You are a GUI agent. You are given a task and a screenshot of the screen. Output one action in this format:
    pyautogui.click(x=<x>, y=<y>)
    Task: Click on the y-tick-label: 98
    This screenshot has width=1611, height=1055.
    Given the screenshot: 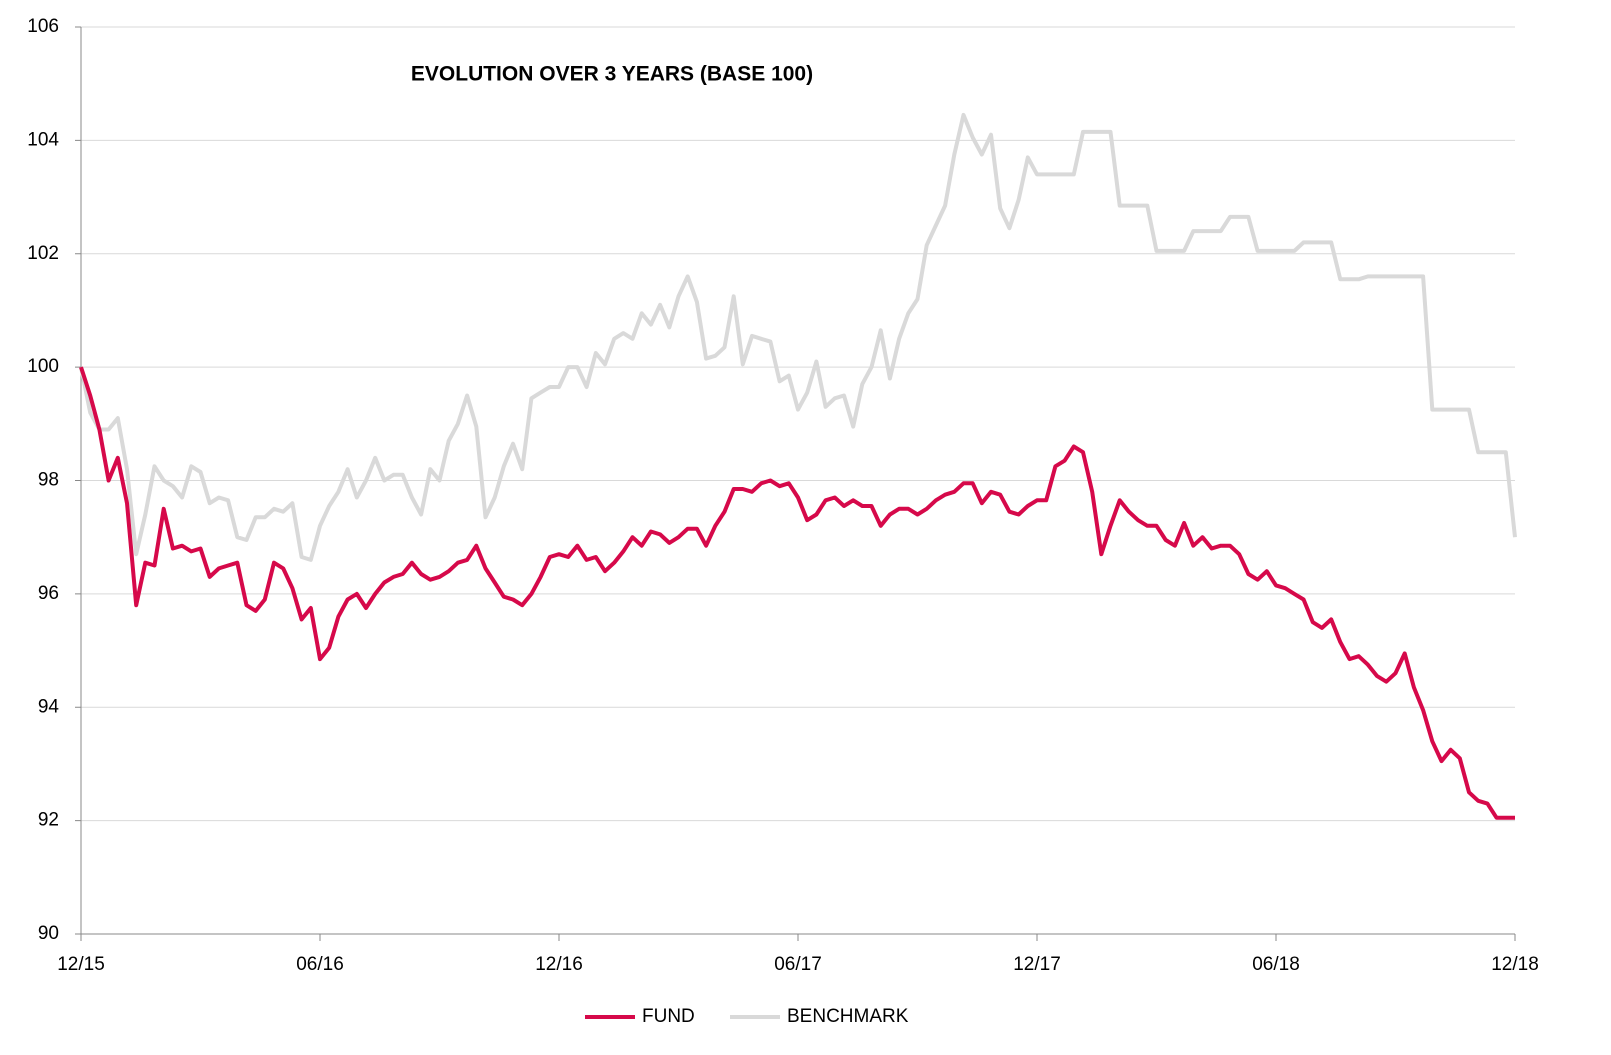 What is the action you would take?
    pyautogui.click(x=48, y=480)
    